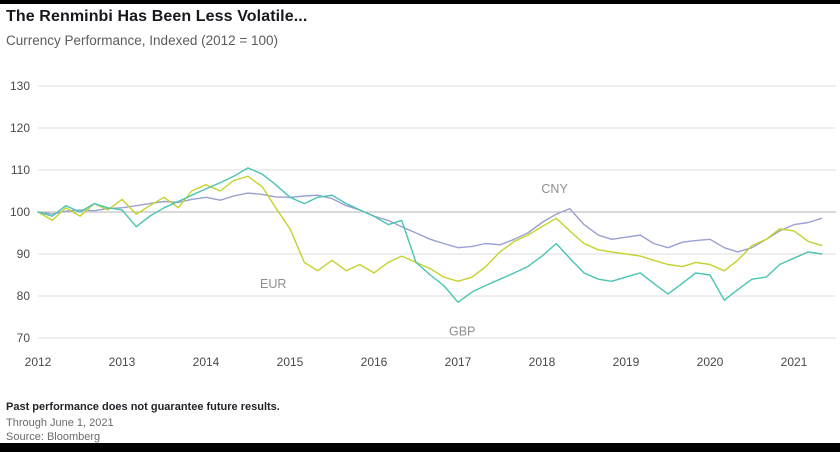 The image size is (840, 452). What do you see at coordinates (20, 86) in the screenshot?
I see `y-tick-label: 130` at bounding box center [20, 86].